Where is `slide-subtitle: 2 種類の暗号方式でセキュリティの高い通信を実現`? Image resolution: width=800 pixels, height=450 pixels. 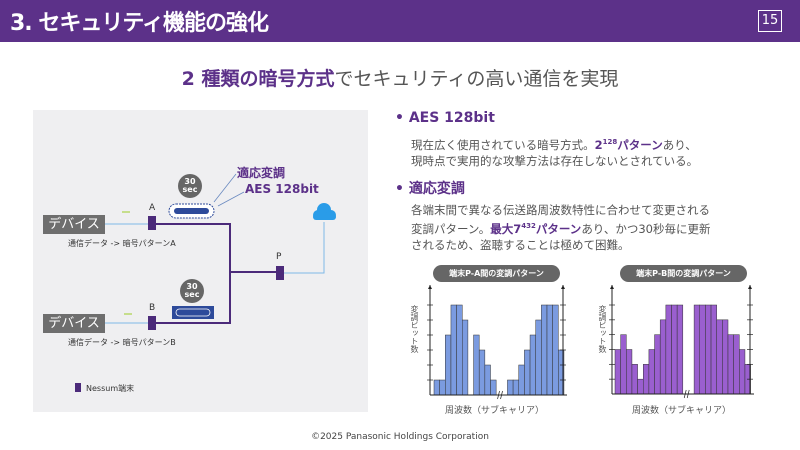 slide-subtitle: 2 種類の暗号方式でセキュリティの高い通信を実現 is located at coordinates (400, 77).